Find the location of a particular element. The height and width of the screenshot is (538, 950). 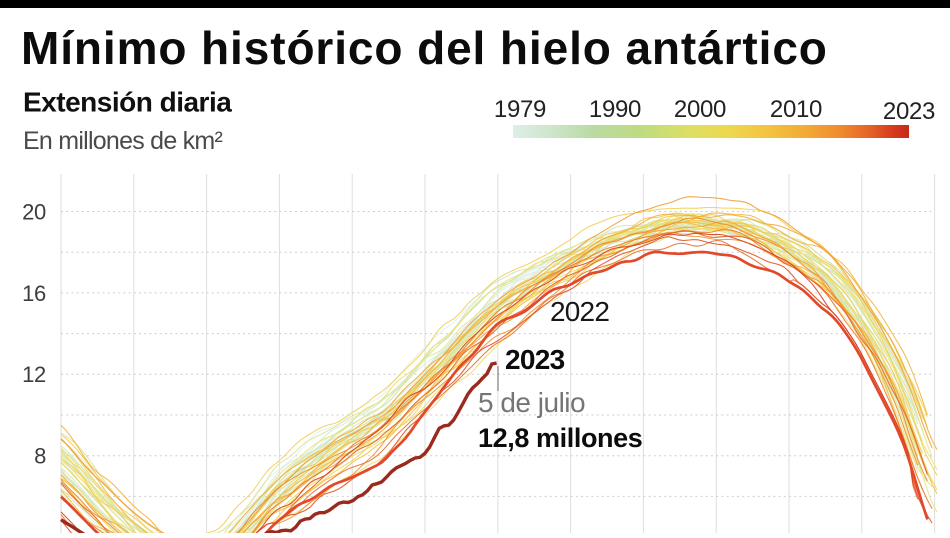

svg-text: 1979 is located at coordinates (520, 109).